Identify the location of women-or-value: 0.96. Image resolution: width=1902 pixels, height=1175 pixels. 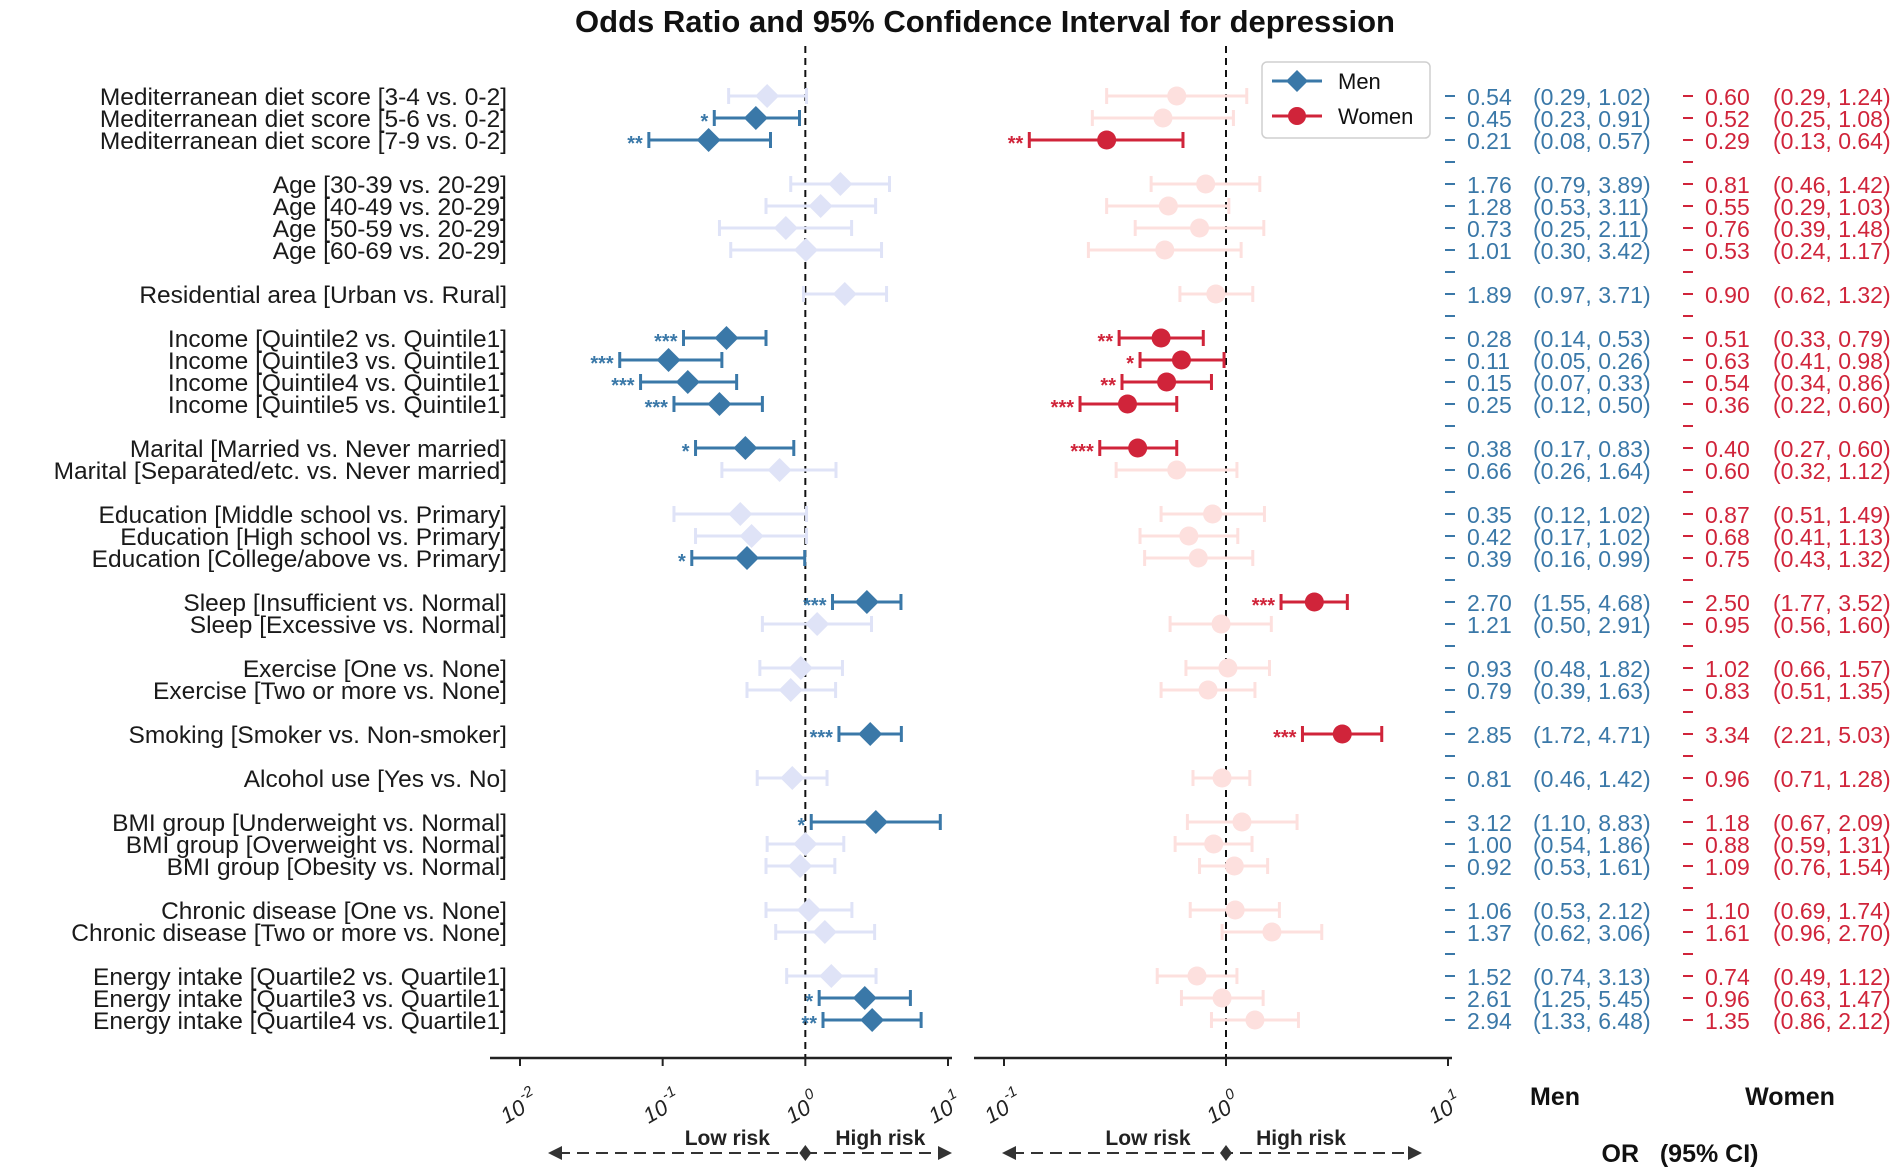
(1727, 779).